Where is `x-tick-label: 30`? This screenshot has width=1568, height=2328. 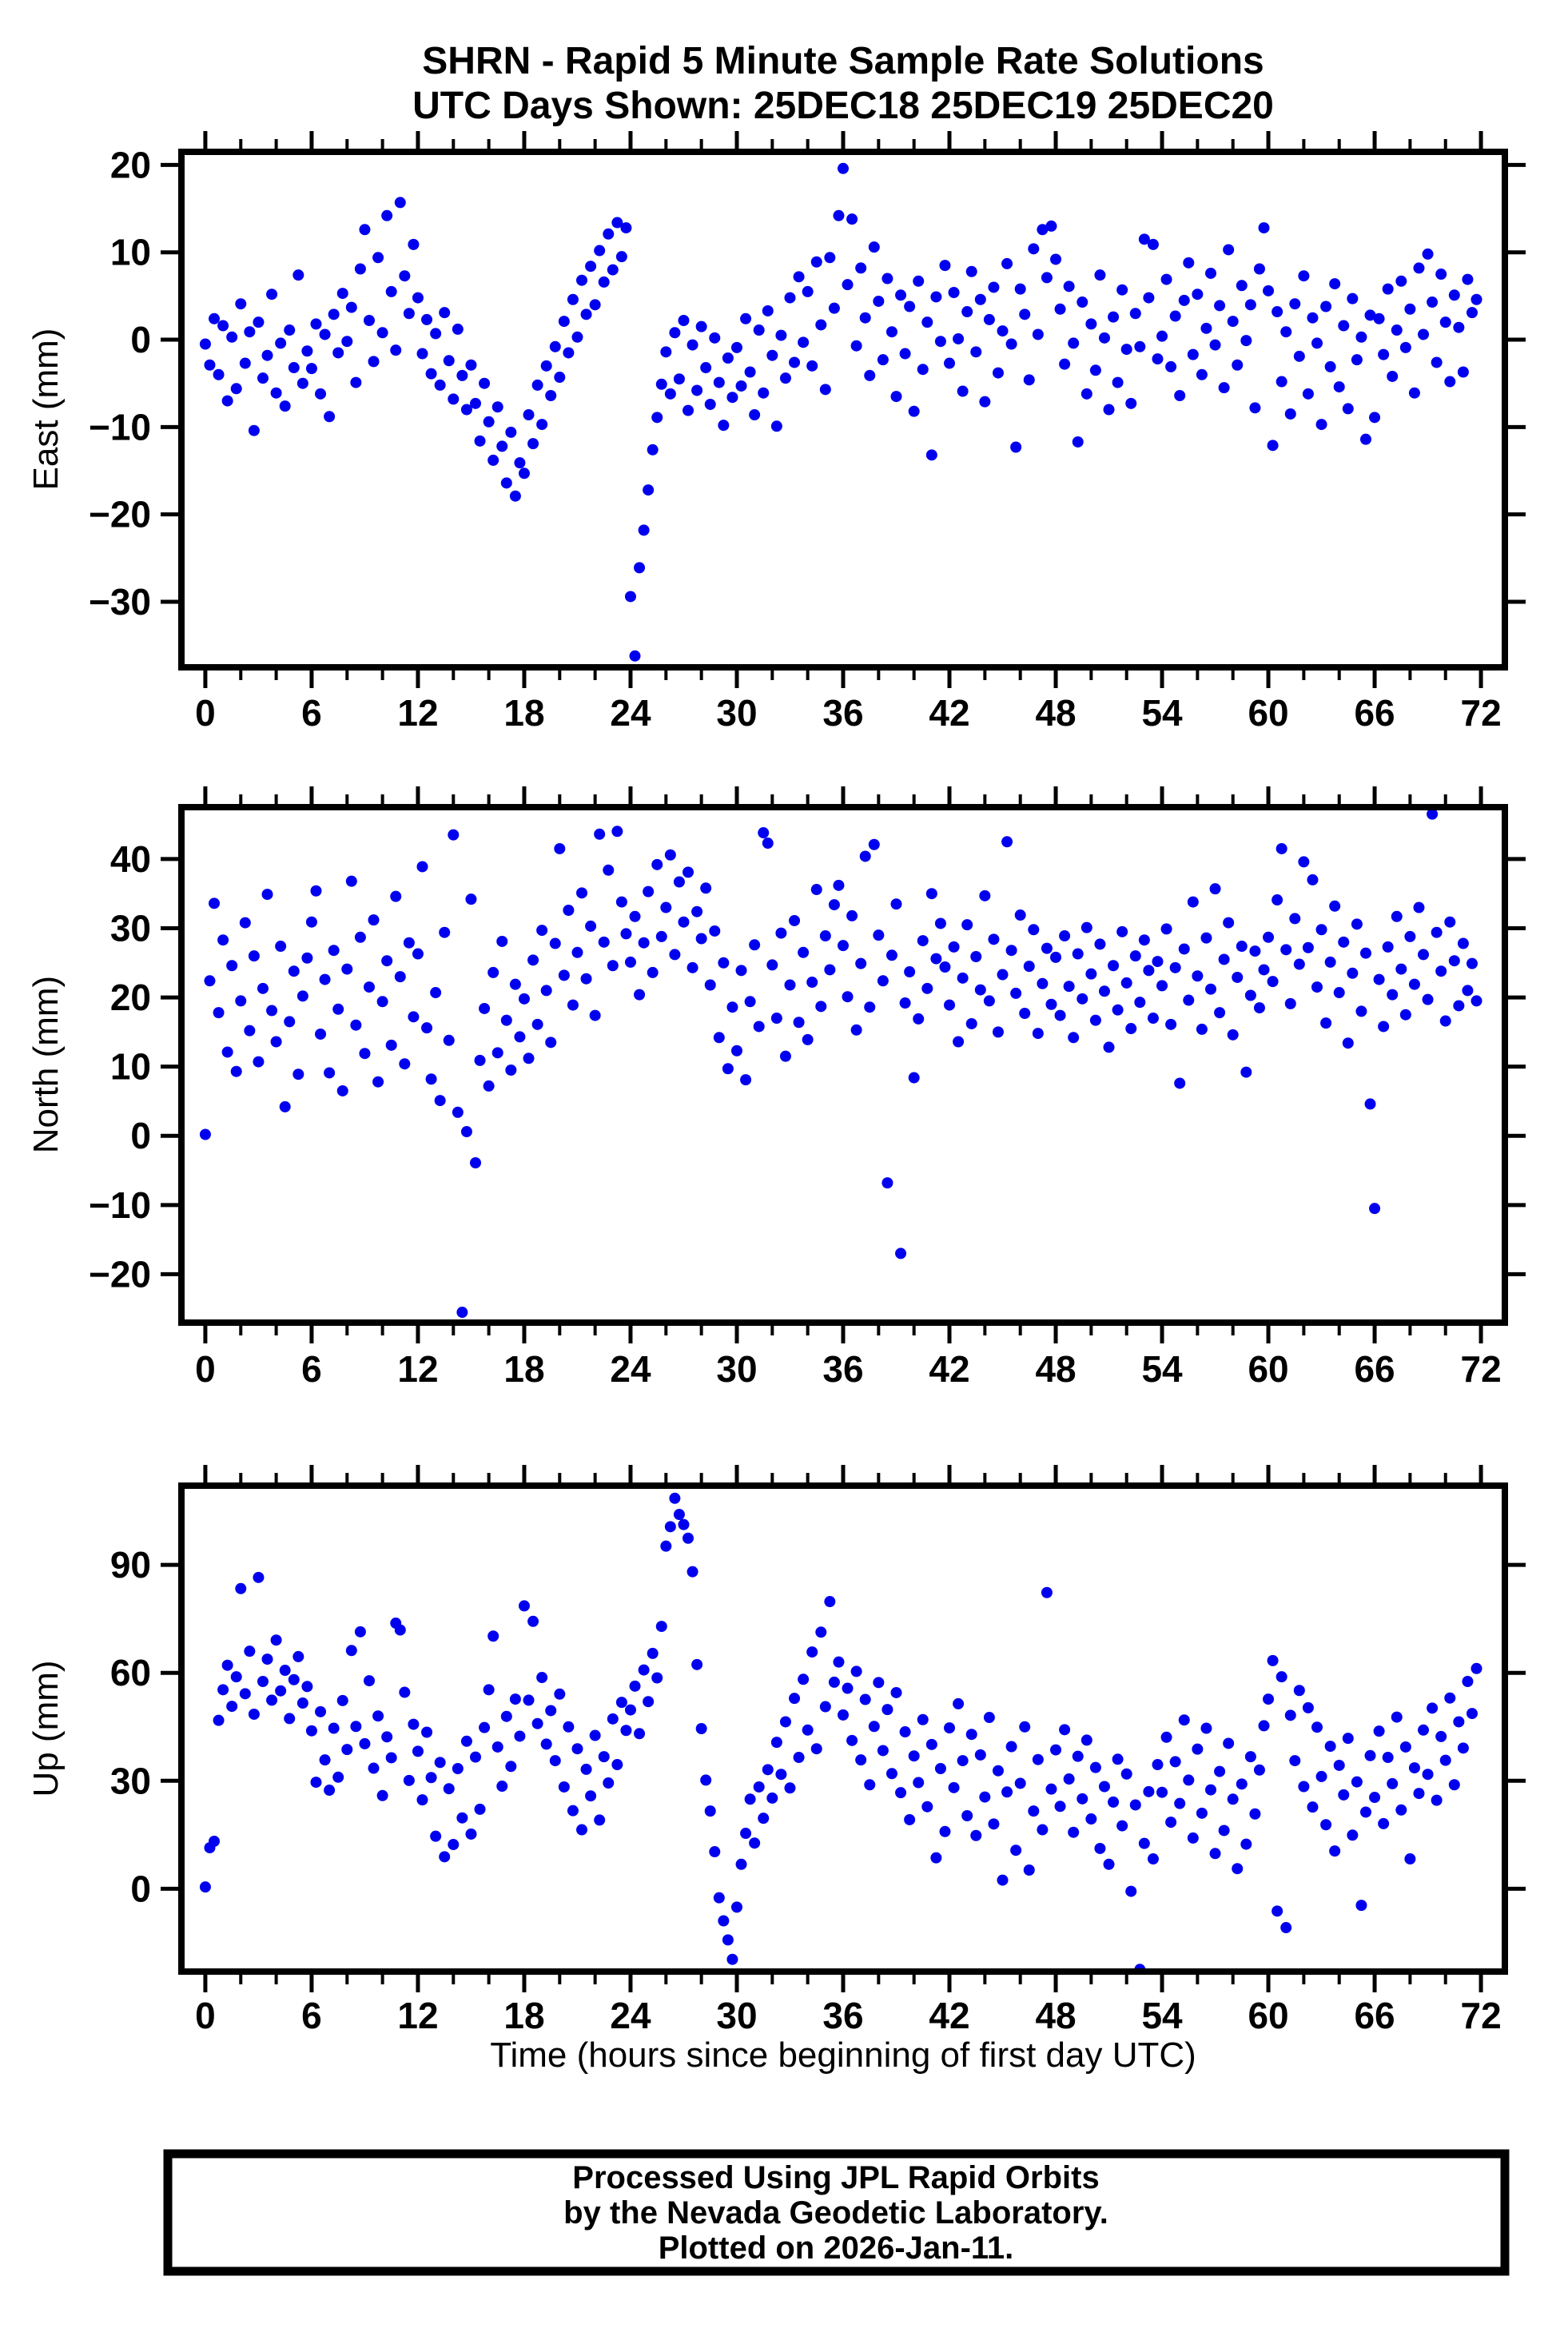
x-tick-label: 30 is located at coordinates (736, 713).